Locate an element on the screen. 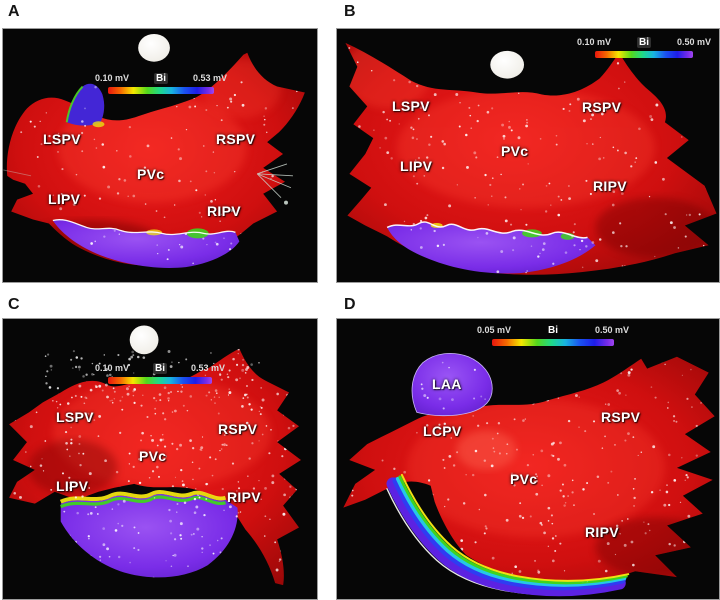  voltage-scale-bar: 0.05 mV Bi 0.50 mV is located at coordinates (553, 335).